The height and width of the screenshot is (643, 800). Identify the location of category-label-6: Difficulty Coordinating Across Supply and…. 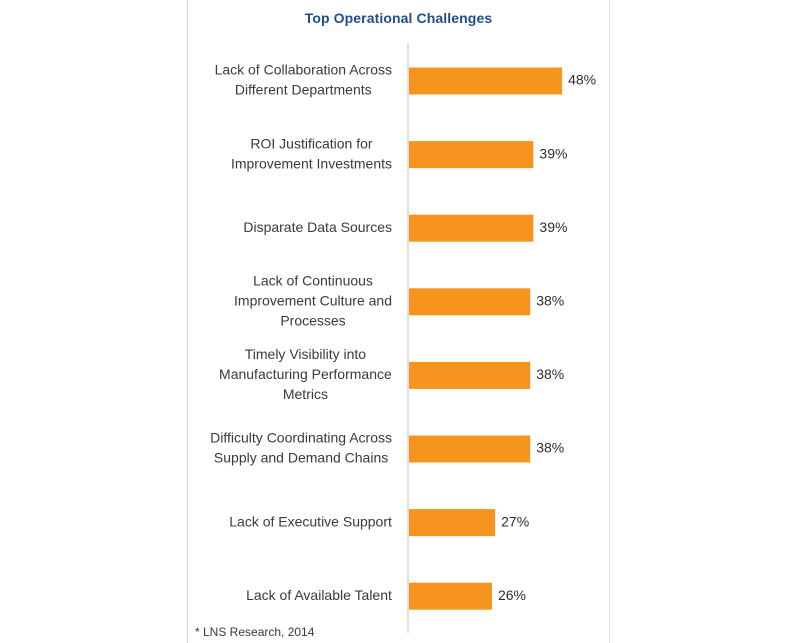
(301, 448).